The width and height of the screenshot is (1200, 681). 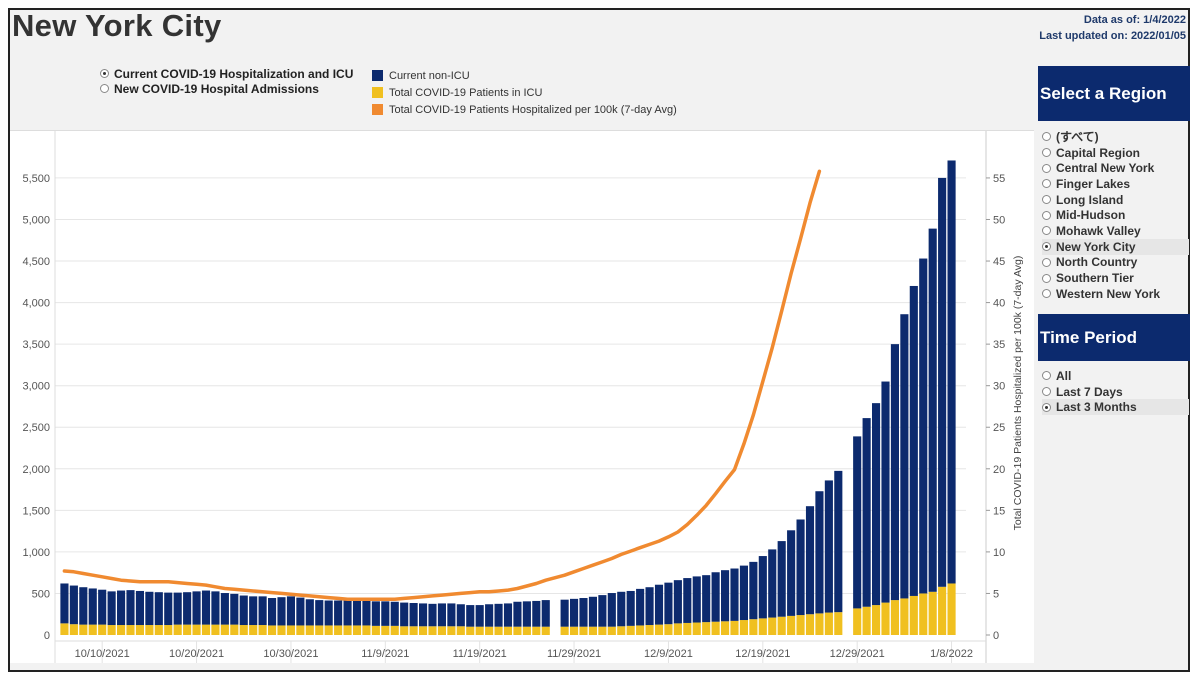 I want to click on region-option: Mohawk Valley, so click(x=1115, y=231).